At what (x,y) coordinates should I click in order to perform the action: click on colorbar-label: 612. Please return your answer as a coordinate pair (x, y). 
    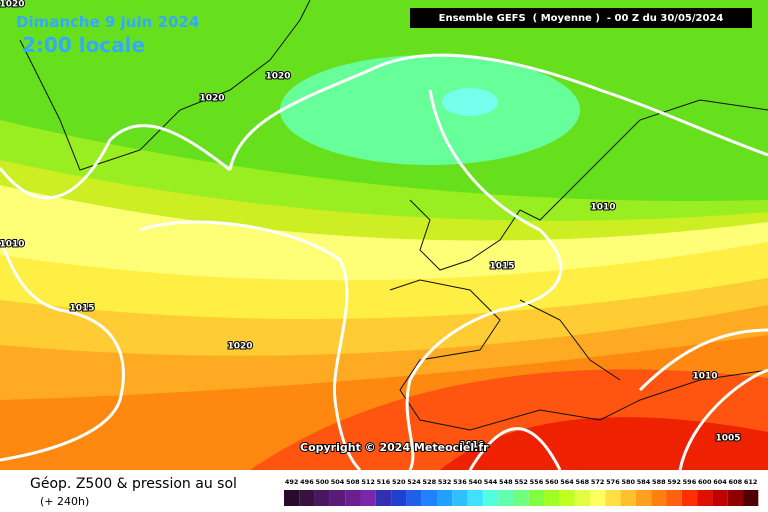
    Looking at the image, I should click on (751, 482).